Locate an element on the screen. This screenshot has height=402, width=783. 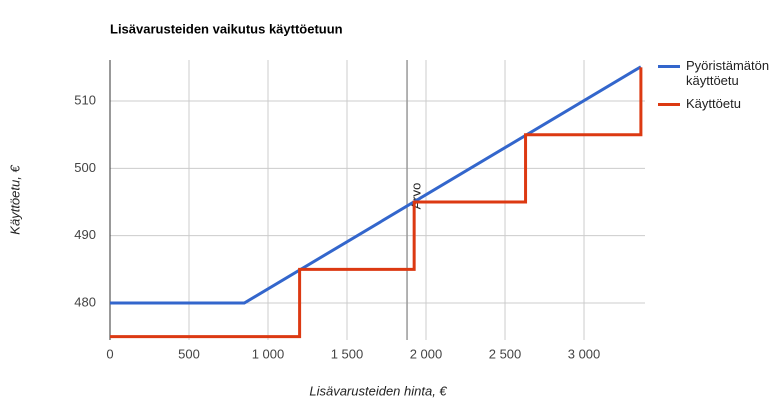
x-tick-label: 500 is located at coordinates (189, 353).